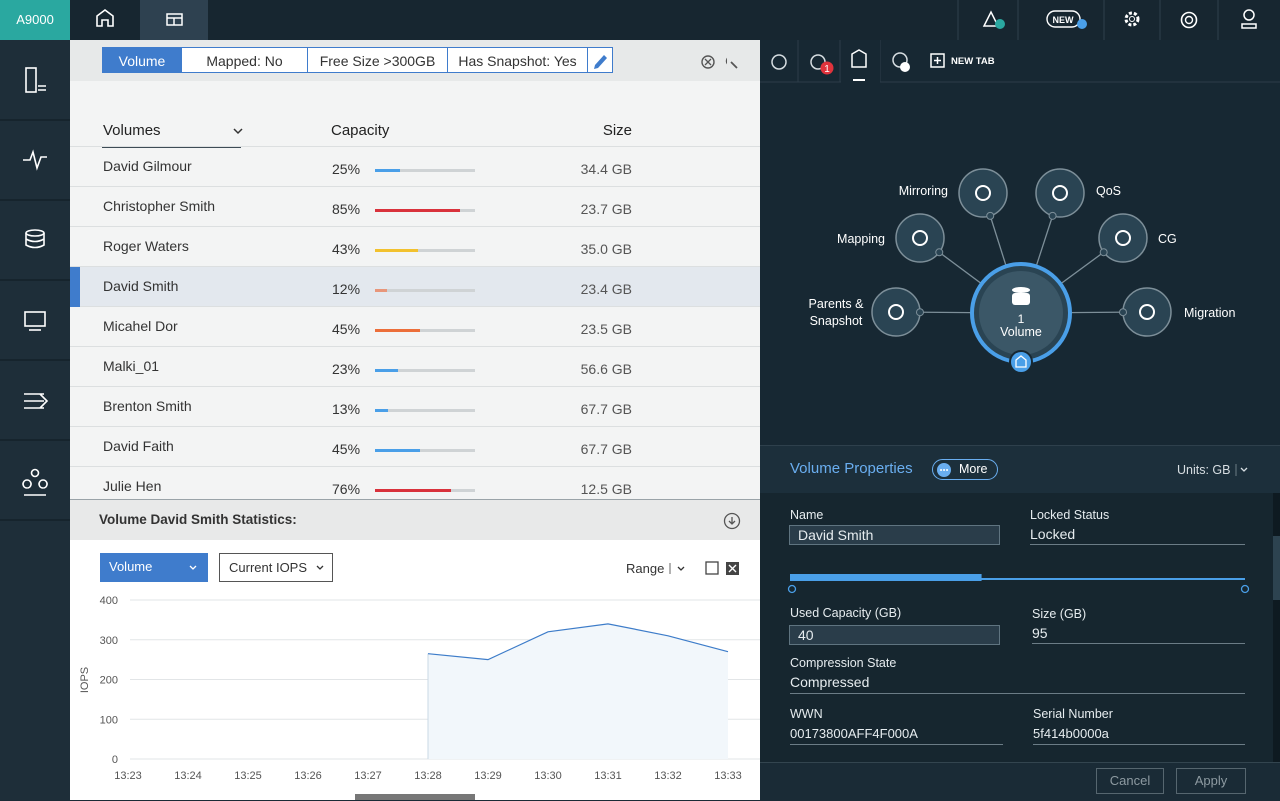 The image size is (1280, 801). Describe the element at coordinates (35, 20) in the screenshot. I see `brand: A9000` at that location.